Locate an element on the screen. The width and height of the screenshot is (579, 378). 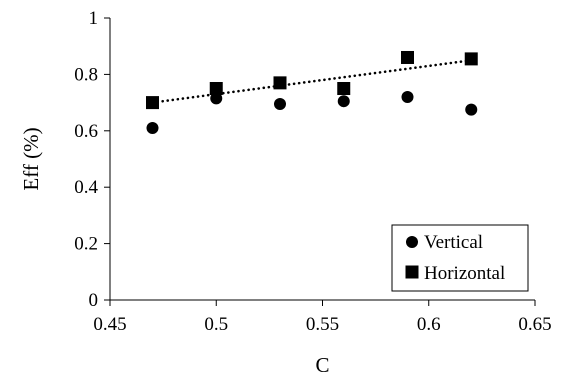
marker-layer is located at coordinates (312, 92).